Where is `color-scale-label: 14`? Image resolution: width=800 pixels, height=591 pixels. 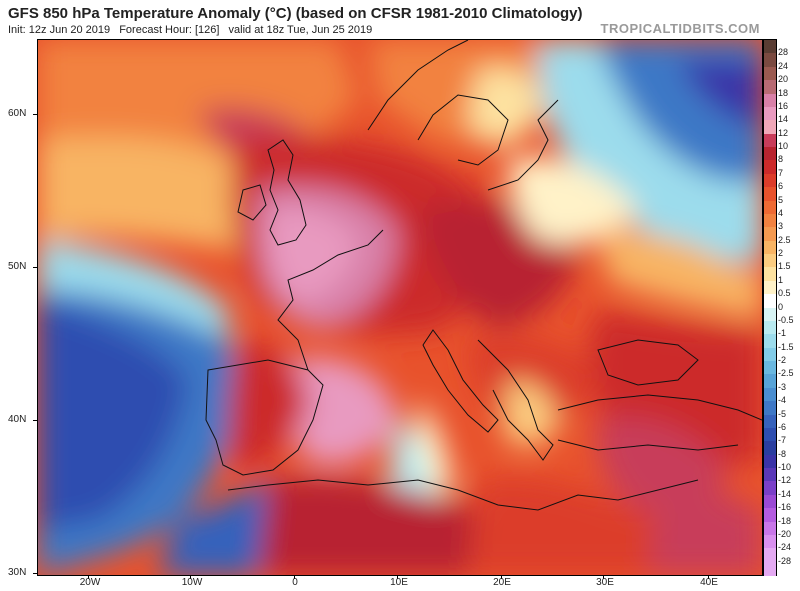
color-scale-label: 14 is located at coordinates (783, 119).